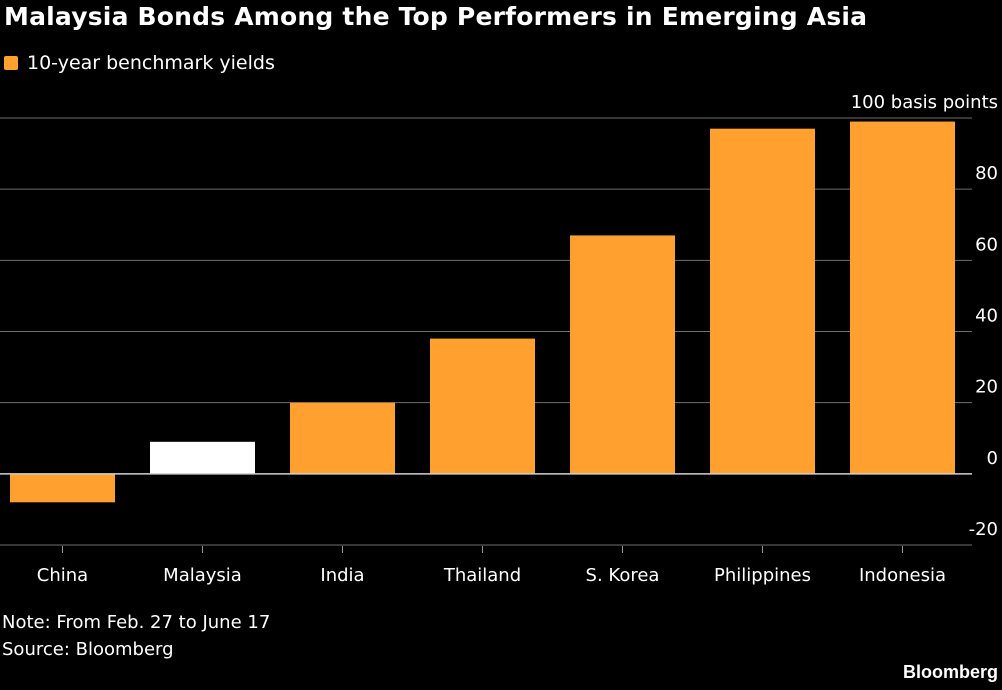  Describe the element at coordinates (62, 575) in the screenshot. I see `x-tick-label: China` at that location.